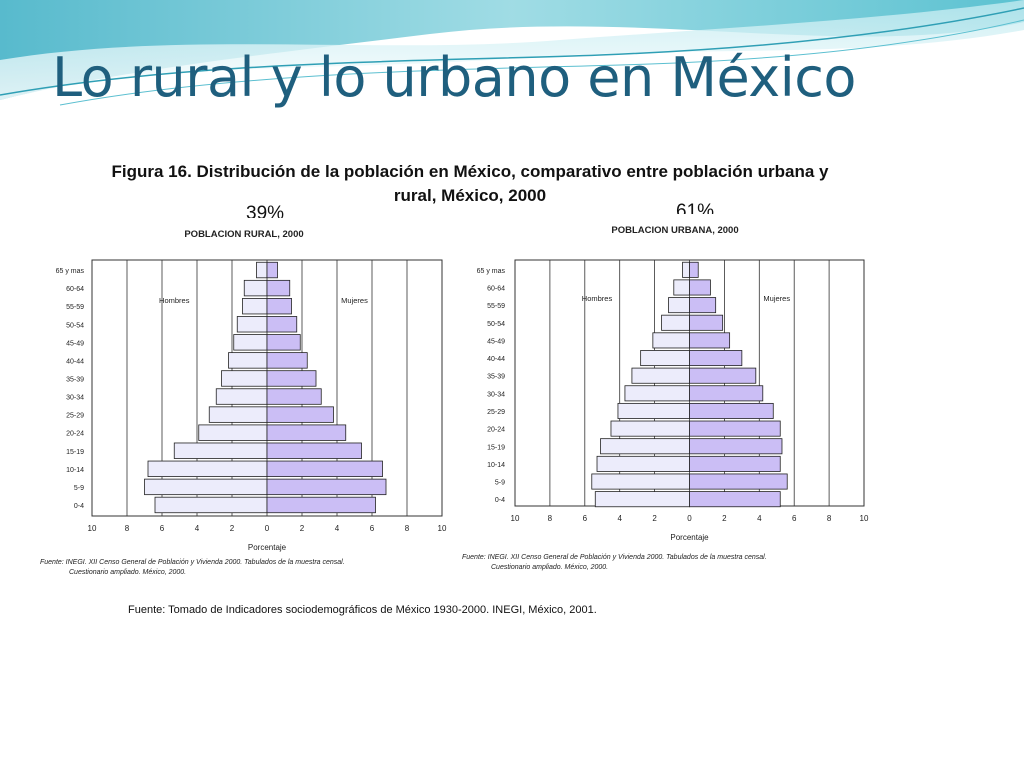  What do you see at coordinates (70, 271) in the screenshot?
I see `rural-category-label: 65 y mas` at bounding box center [70, 271].